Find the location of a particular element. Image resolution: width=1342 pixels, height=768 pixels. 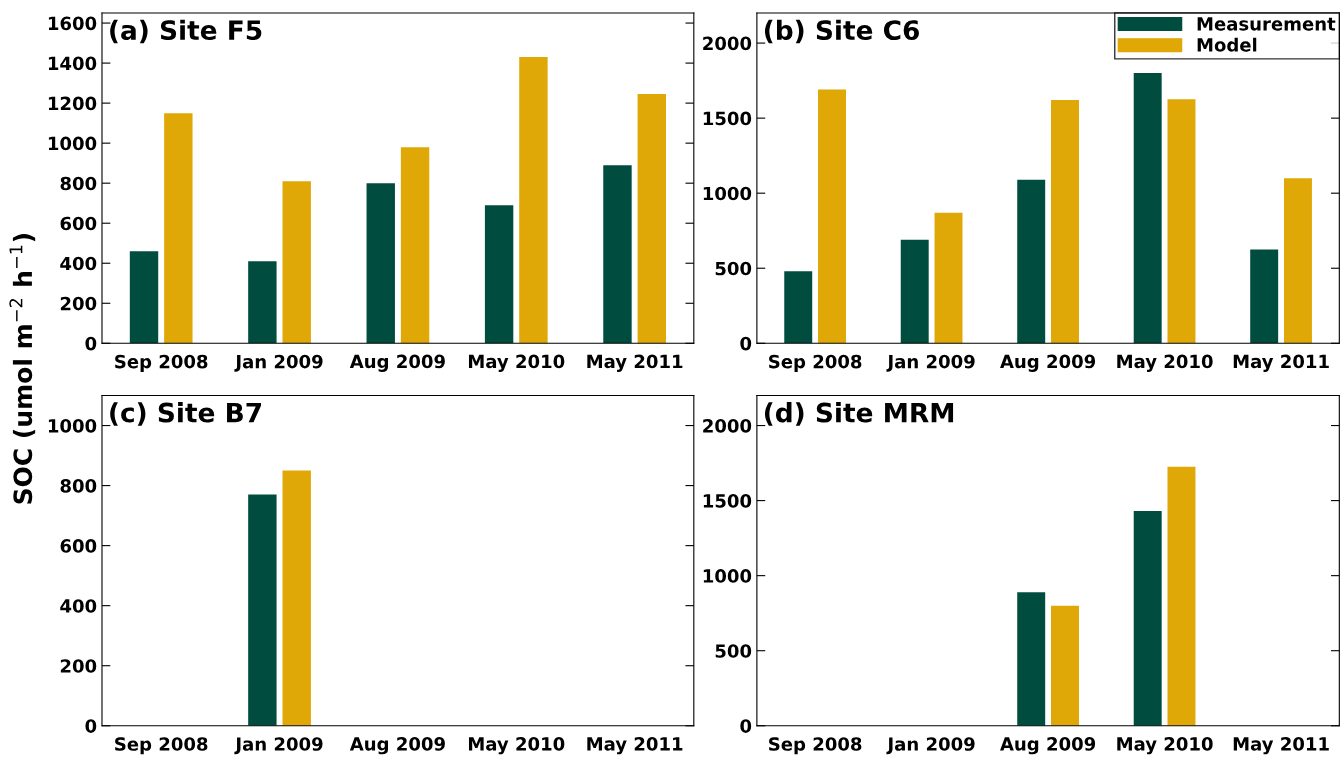

y-tick-label: 1200 is located at coordinates (72, 103).